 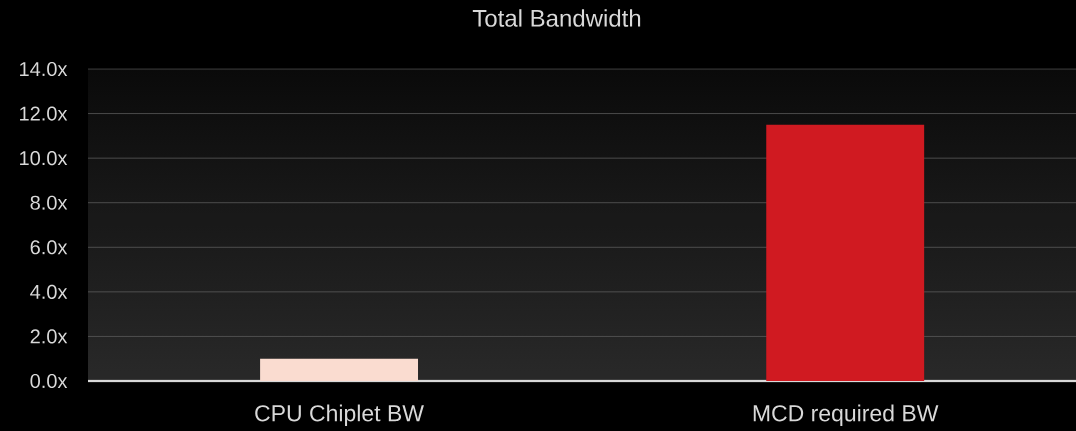 I want to click on y-tick-label: 0.0x, so click(x=49, y=381).